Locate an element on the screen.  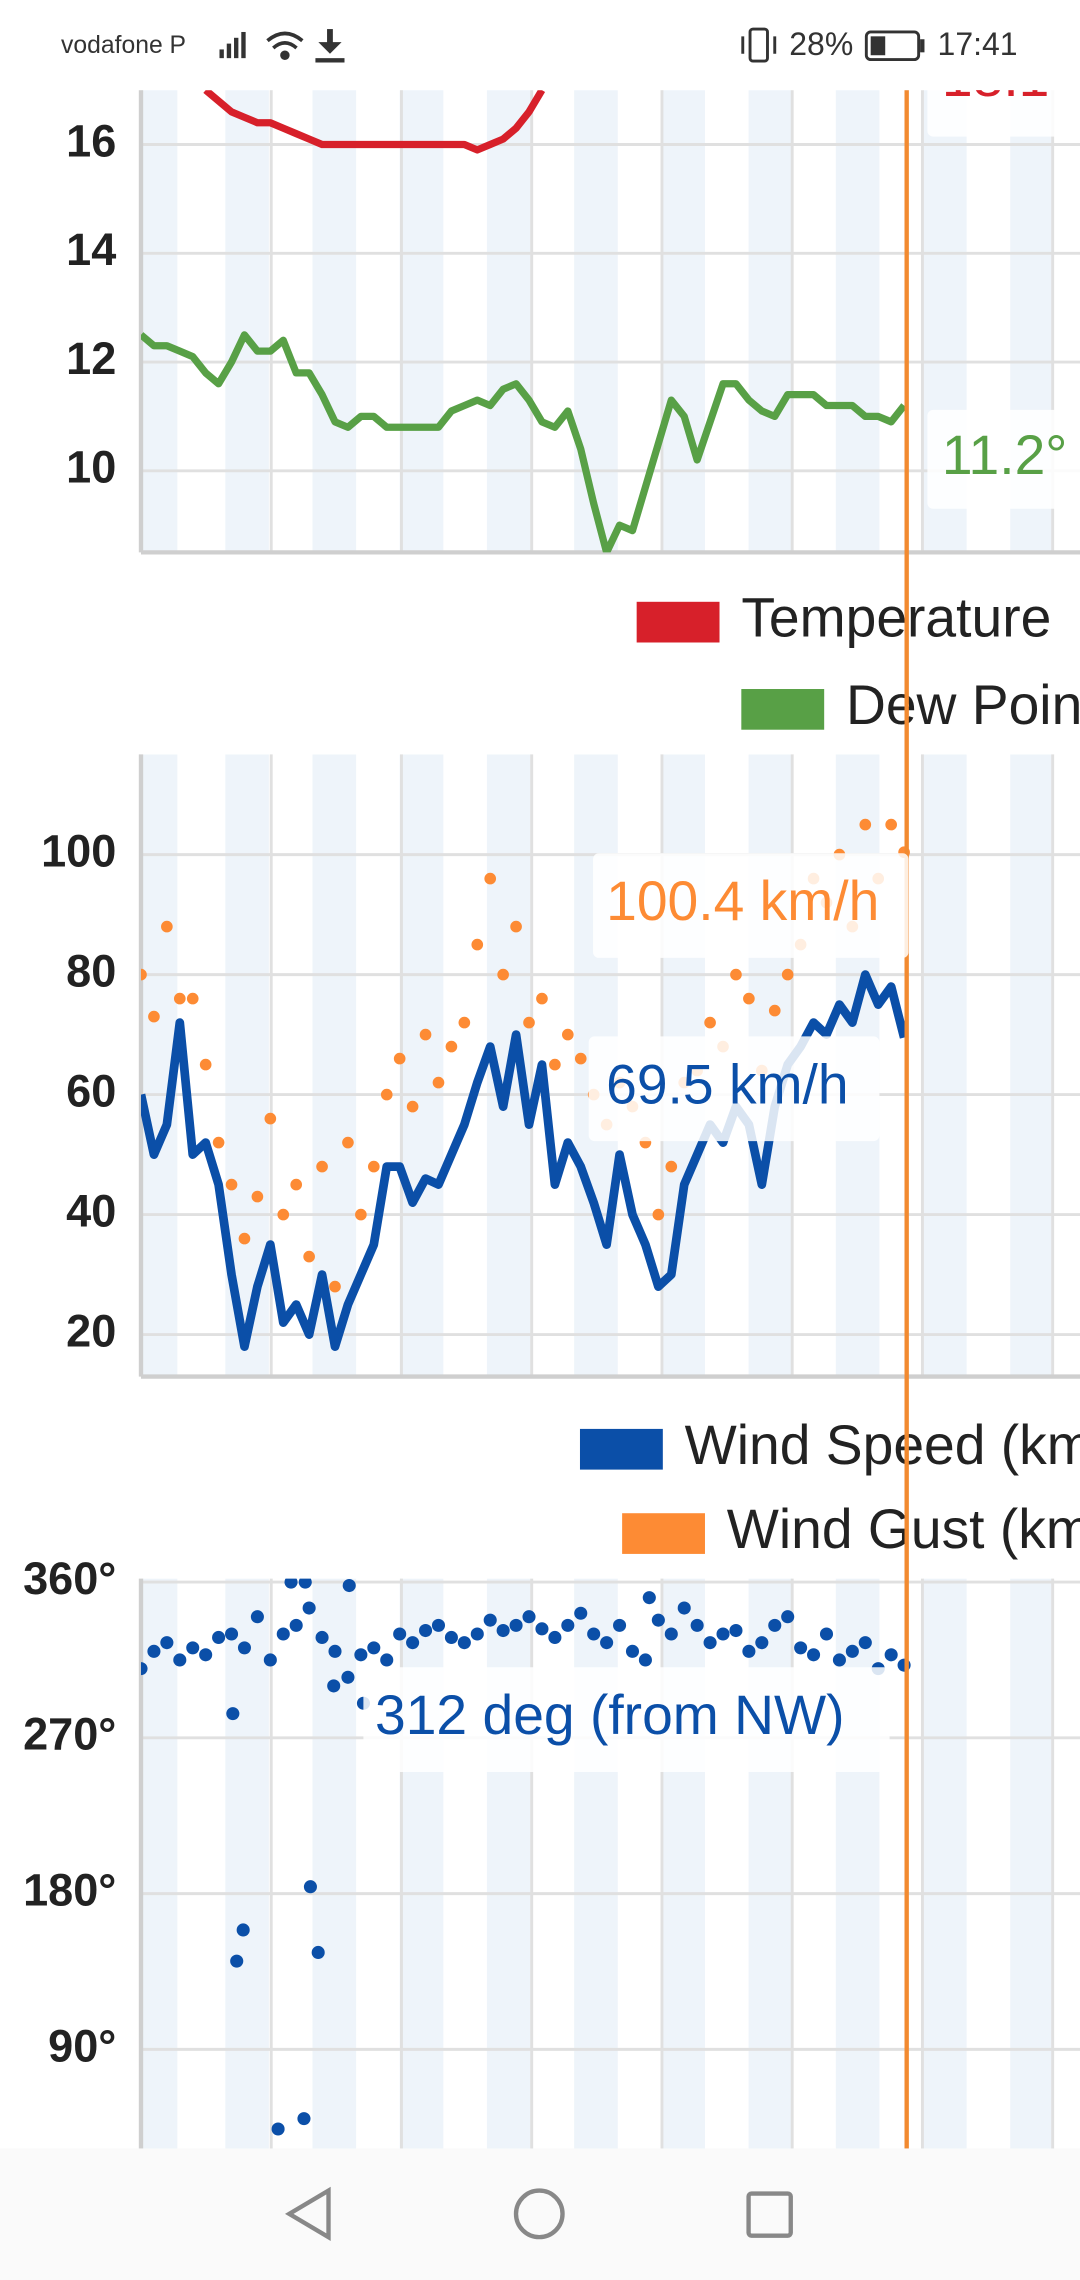
y-tick-label: 20 is located at coordinates (91, 1330).